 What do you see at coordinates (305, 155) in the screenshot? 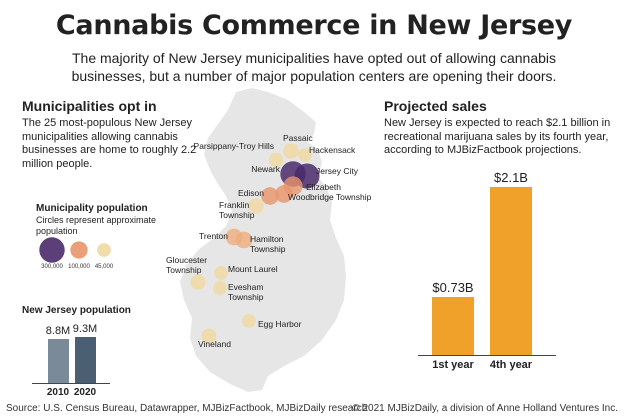
I see `city-marker-hackensack` at bounding box center [305, 155].